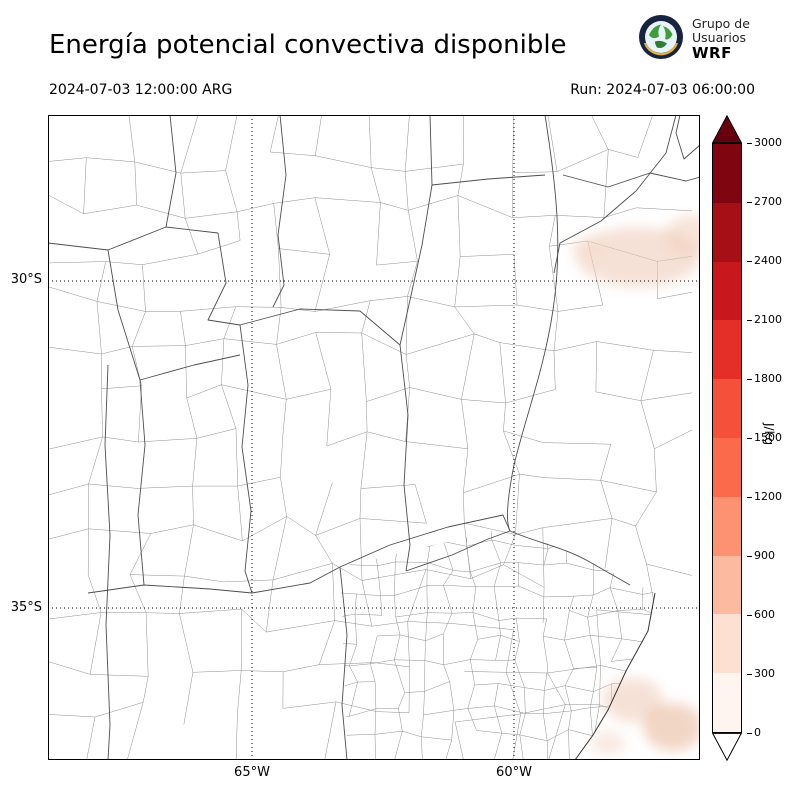 The height and width of the screenshot is (800, 800). I want to click on logo-line-2: Usuarios, so click(719, 37).